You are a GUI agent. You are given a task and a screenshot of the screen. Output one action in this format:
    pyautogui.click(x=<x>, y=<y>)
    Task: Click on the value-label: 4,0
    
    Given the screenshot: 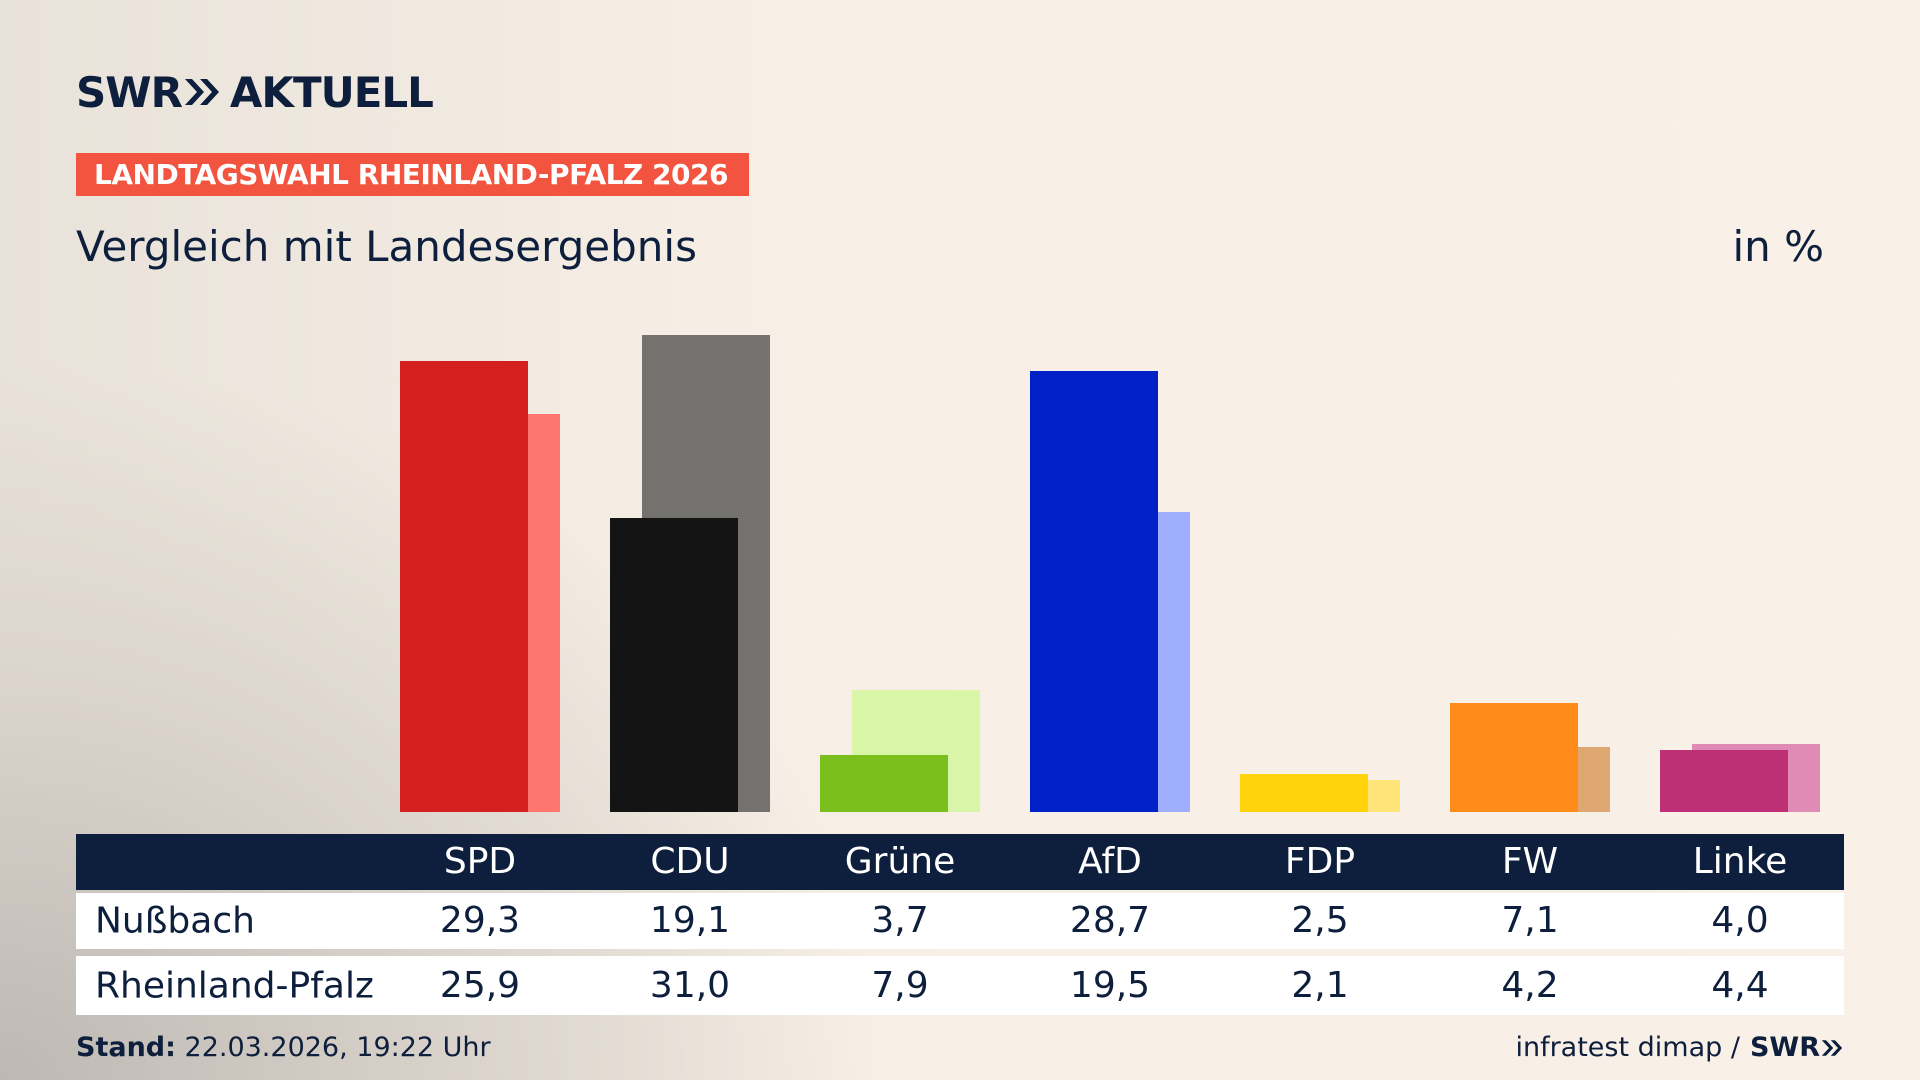 What is the action you would take?
    pyautogui.click(x=1740, y=920)
    